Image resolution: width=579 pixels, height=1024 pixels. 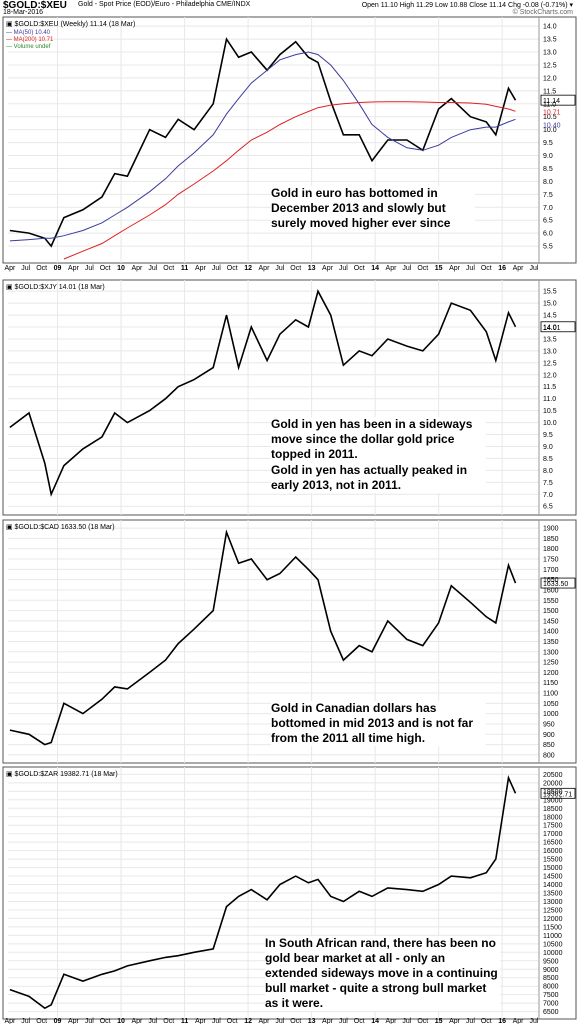 I want to click on y-tick-label: 1700, so click(x=551, y=570).